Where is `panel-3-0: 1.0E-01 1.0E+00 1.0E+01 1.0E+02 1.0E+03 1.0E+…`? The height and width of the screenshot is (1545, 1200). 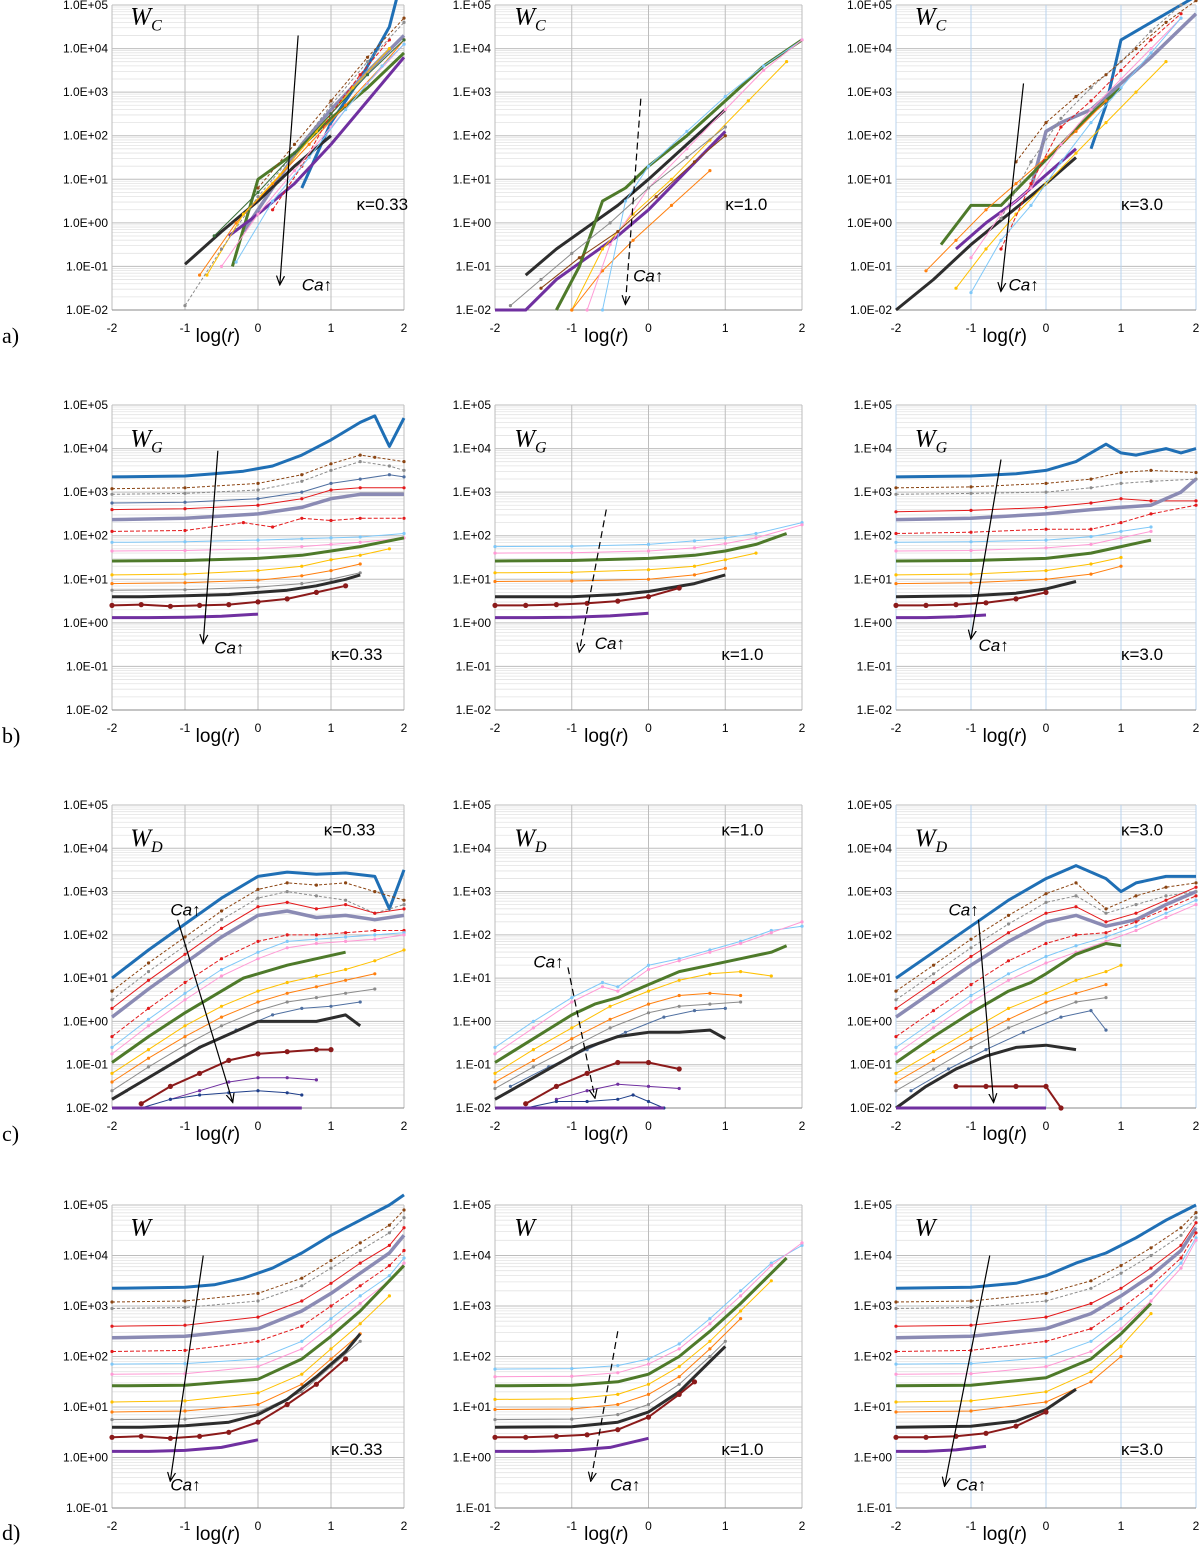 panel-3-0: 1.0E-01 1.0E+00 1.0E+01 1.0E+02 1.0E+03 1.0E+… is located at coordinates (235, 1369).